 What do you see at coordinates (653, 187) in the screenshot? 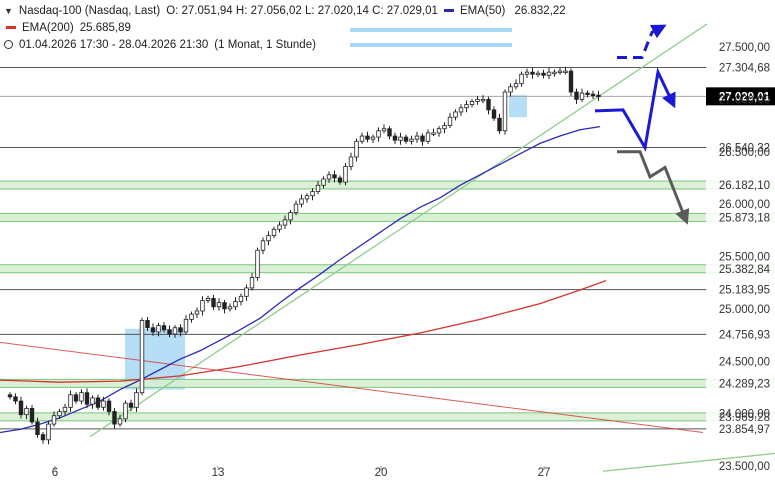
I see `bear-scenario-arrow` at bounding box center [653, 187].